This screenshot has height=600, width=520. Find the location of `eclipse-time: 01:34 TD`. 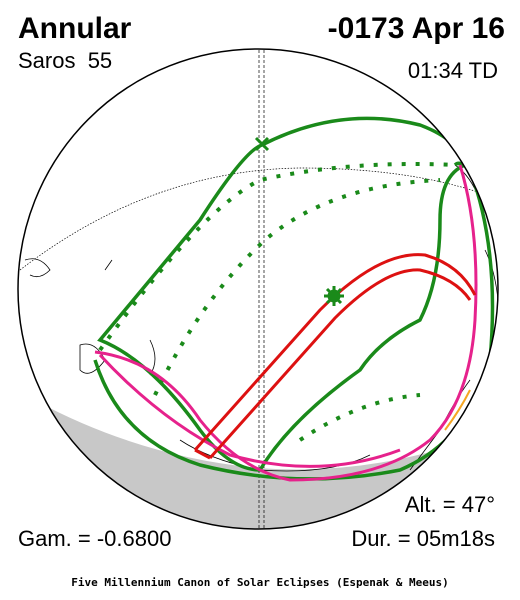

eclipse-time: 01:34 TD is located at coordinates (453, 70).